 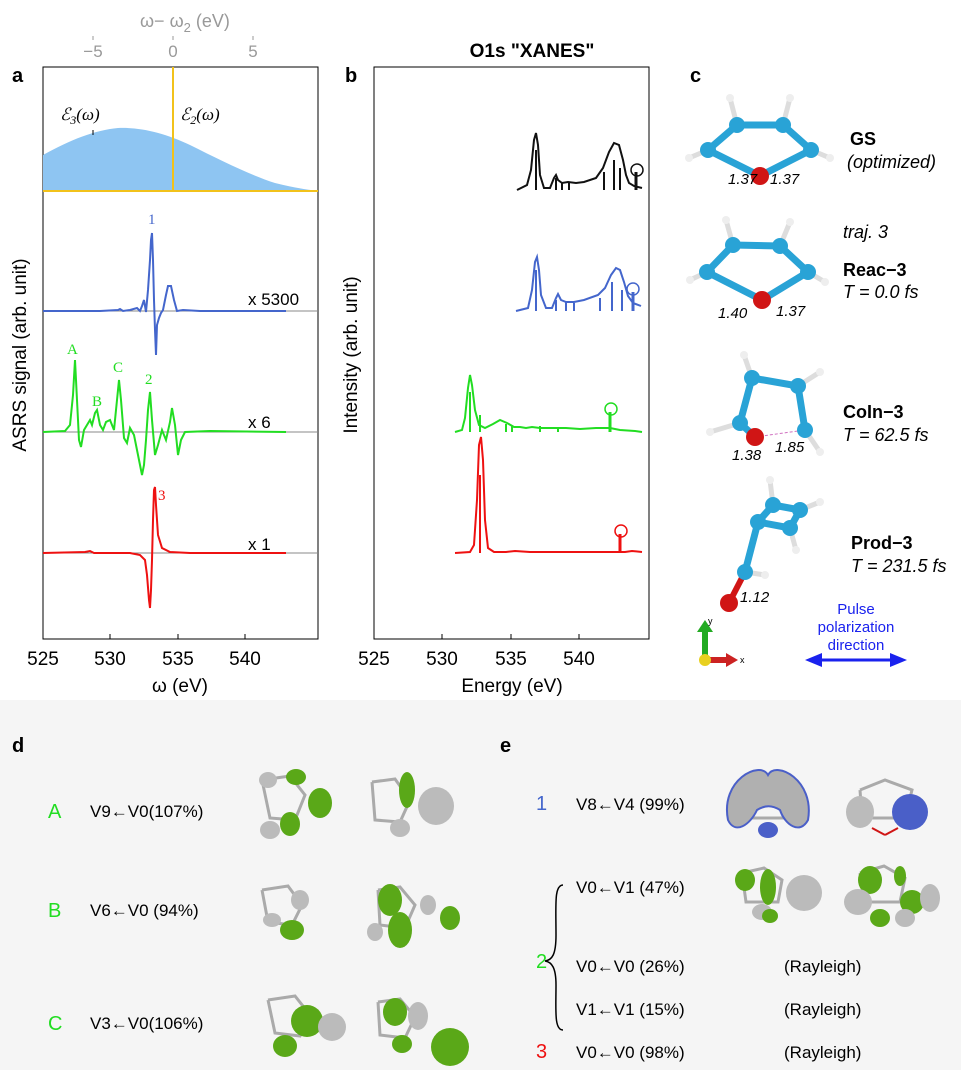 What do you see at coordinates (152, 220) in the screenshot?
I see `peak-label-1: 1` at bounding box center [152, 220].